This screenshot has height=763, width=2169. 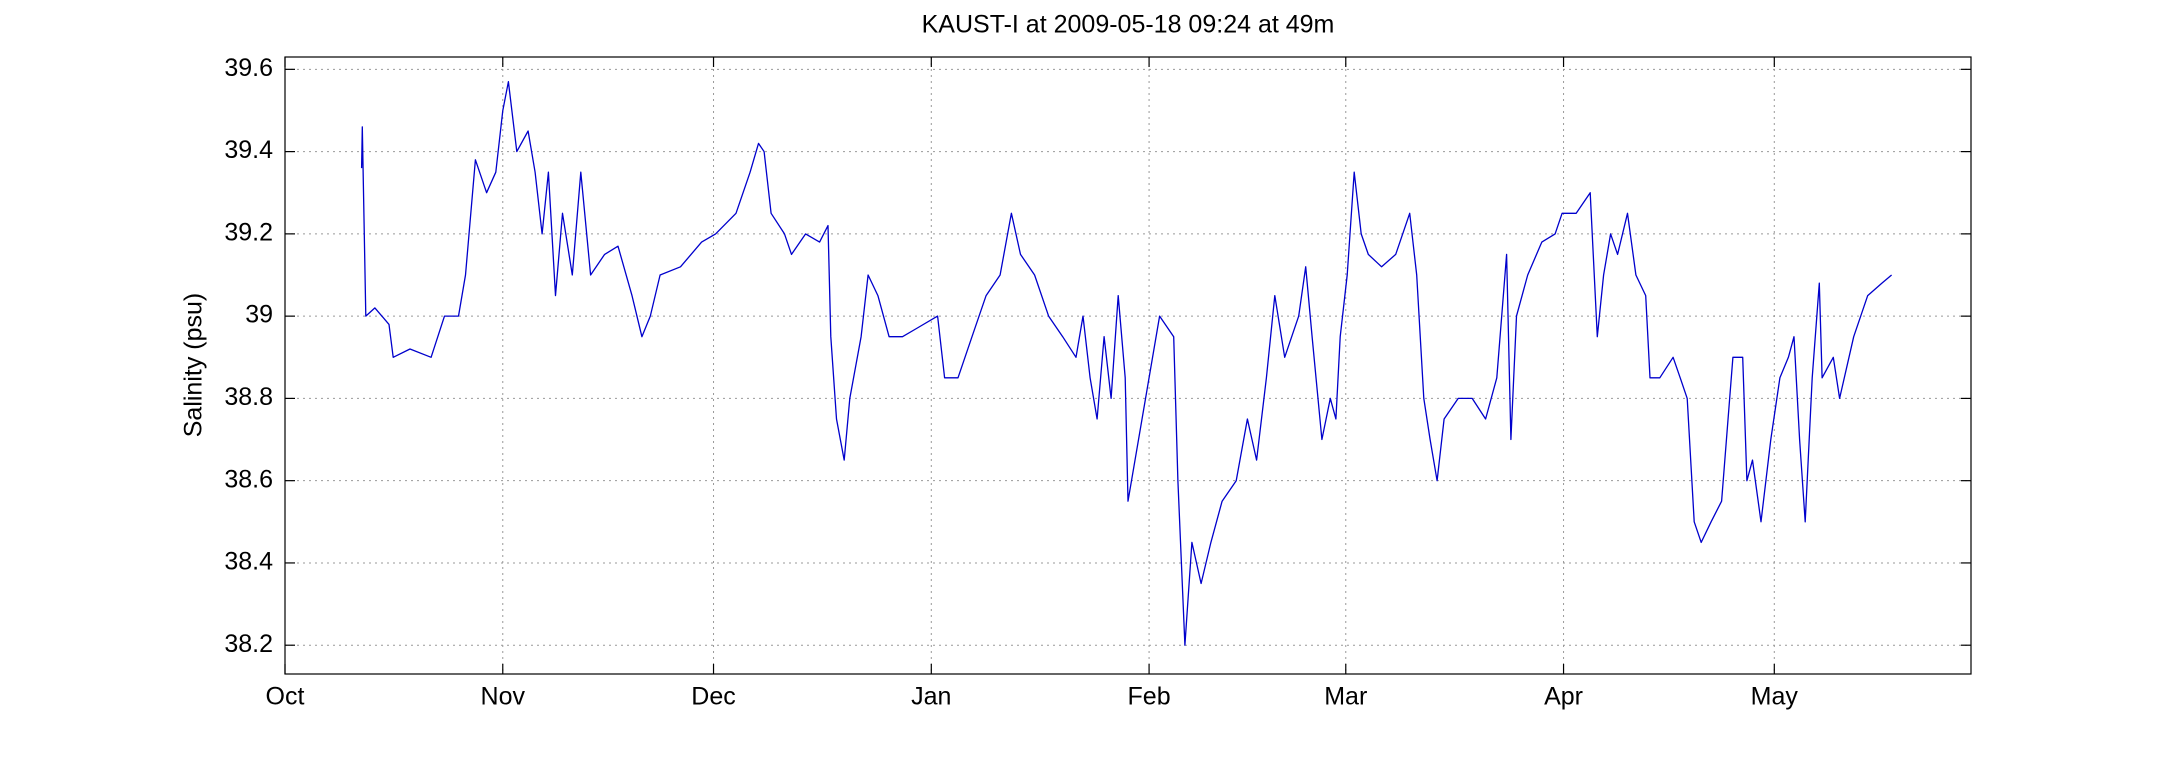 What do you see at coordinates (1128, 25) in the screenshot?
I see `chart-title: KAUST-I at 2009-05-18 09:24 at 49m` at bounding box center [1128, 25].